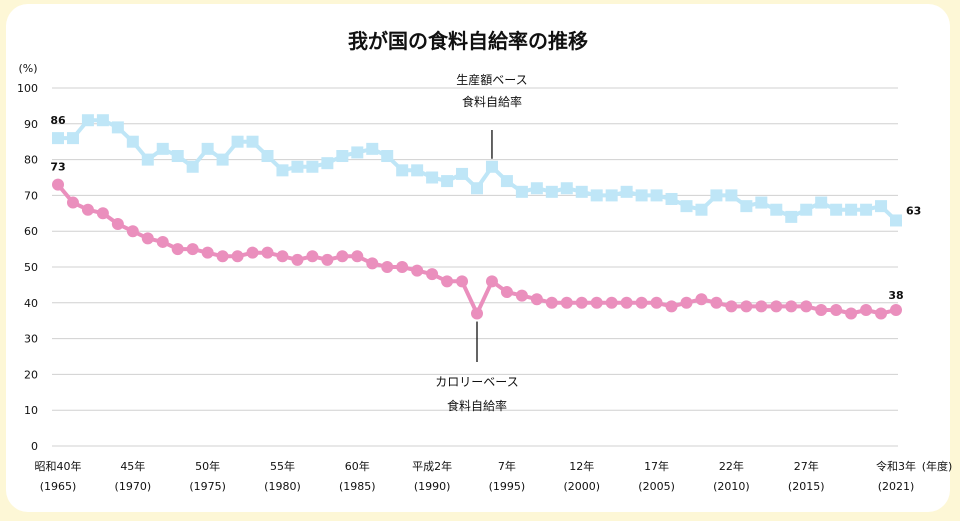 Image resolution: width=960 pixels, height=521 pixels. What do you see at coordinates (27, 68) in the screenshot?
I see `y-axis-unit: (%)` at bounding box center [27, 68].